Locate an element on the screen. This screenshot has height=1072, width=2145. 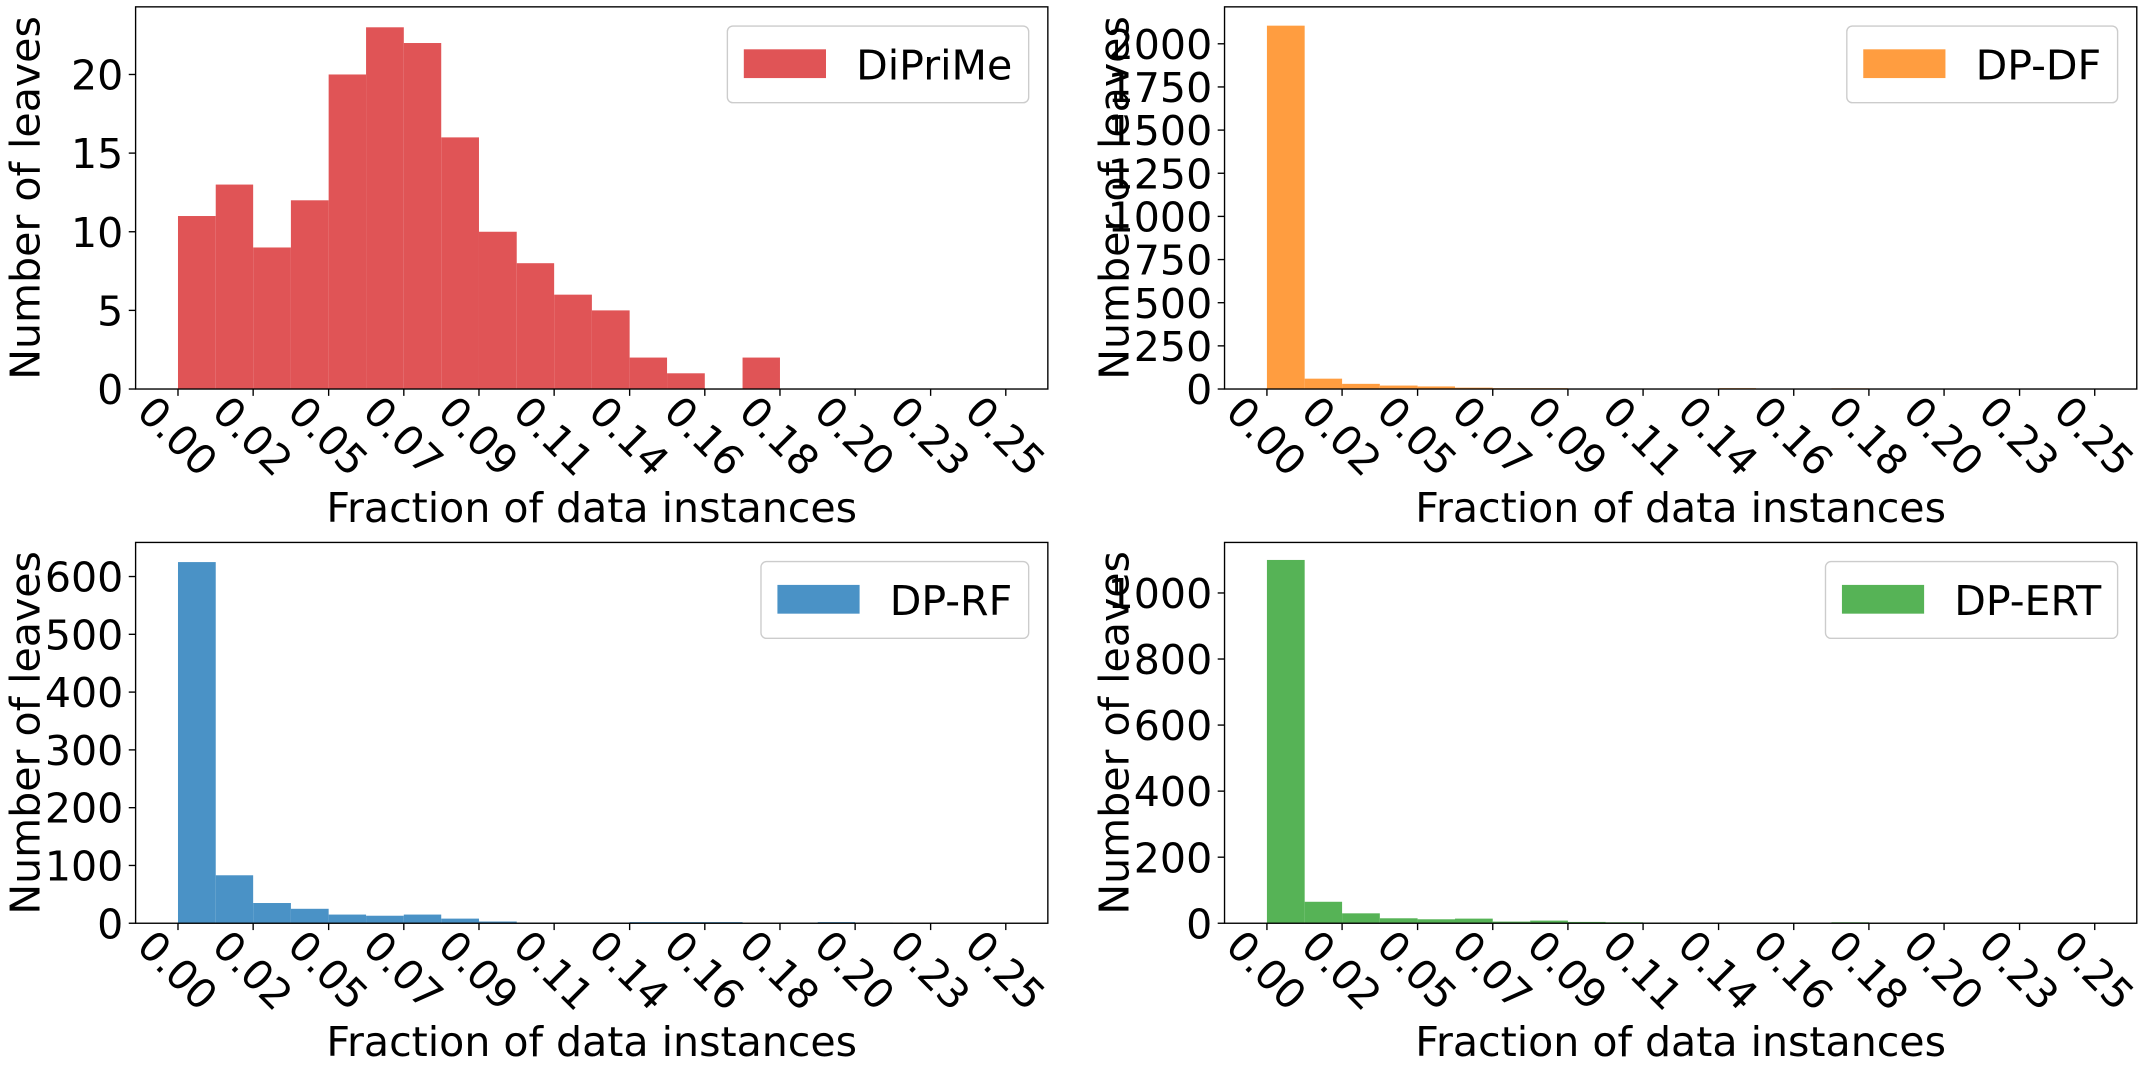
legend-label: DP-DF is located at coordinates (2039, 65).